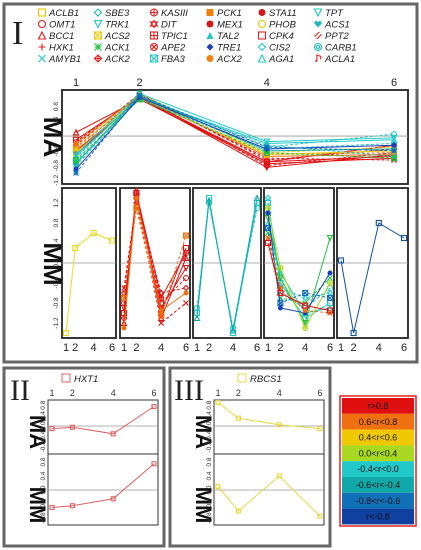 The image size is (421, 550). Describe the element at coordinates (117, 59) in the screenshot. I see `legend-label-ack2: ACK2` at that location.